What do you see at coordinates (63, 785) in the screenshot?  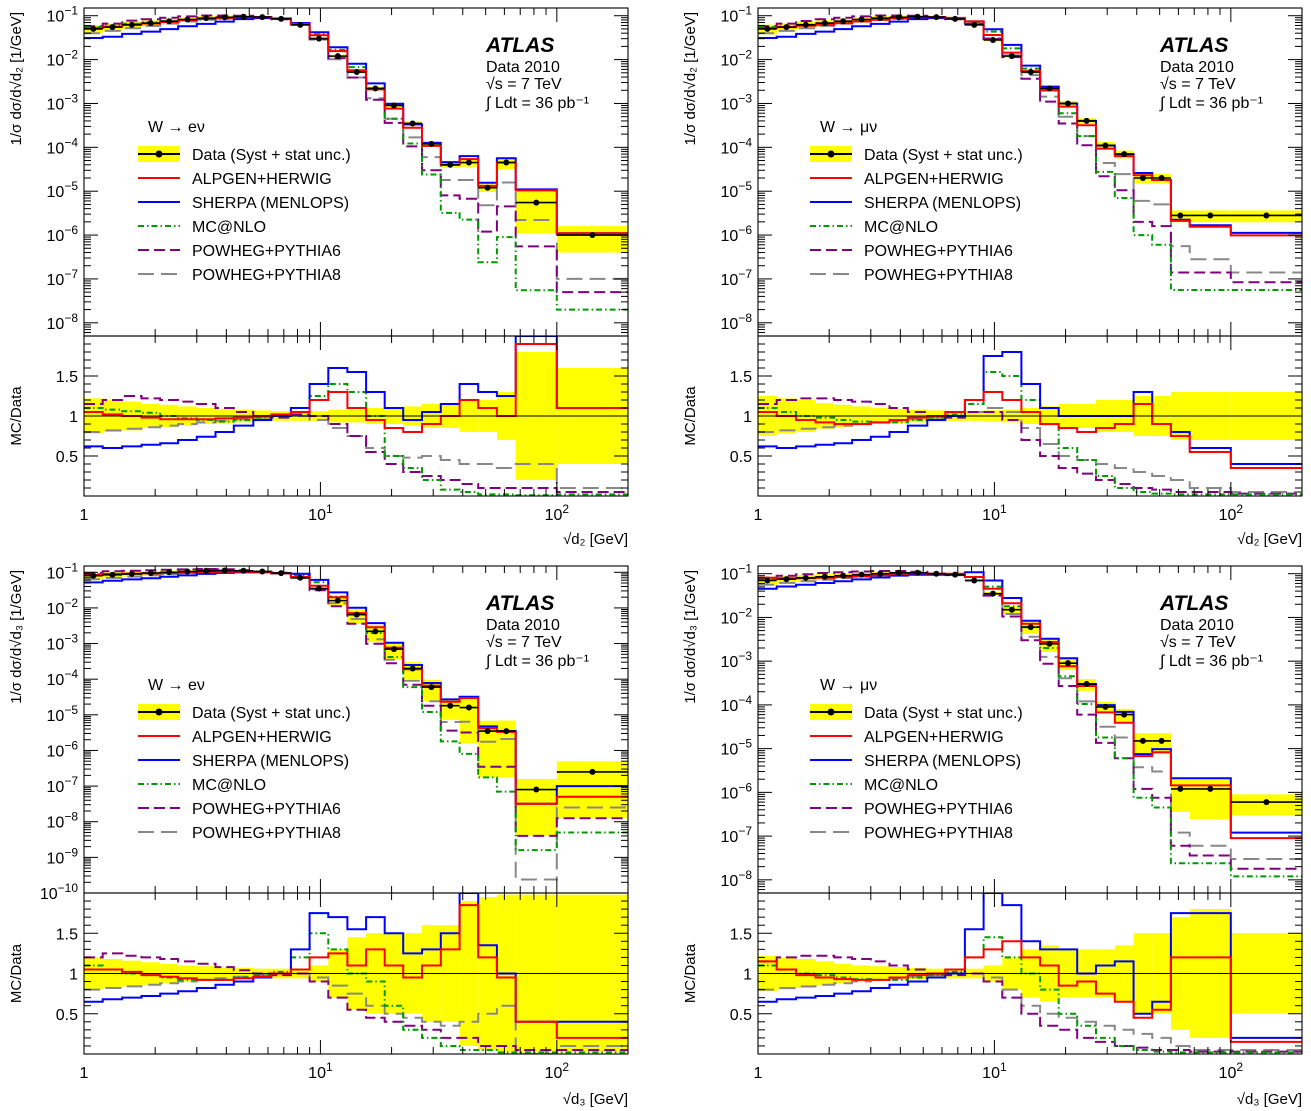 I see `y-tick-label: 10⁻⁷` at bounding box center [63, 785].